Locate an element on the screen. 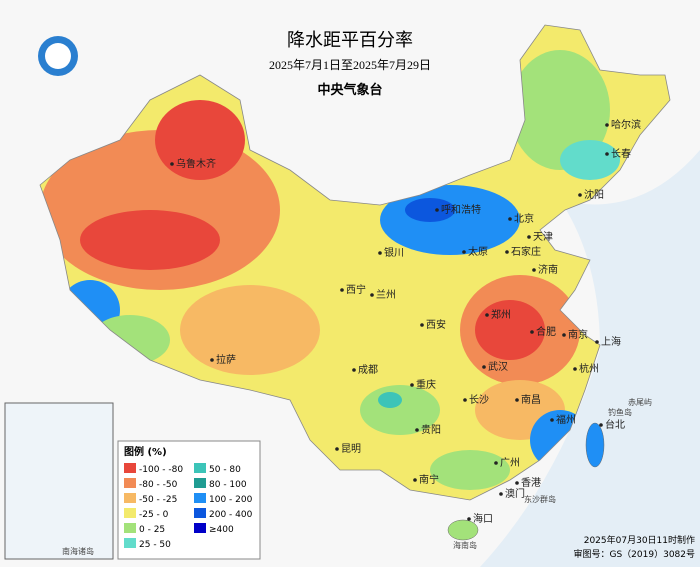  legend-label: -80 - -50 is located at coordinates (158, 485).